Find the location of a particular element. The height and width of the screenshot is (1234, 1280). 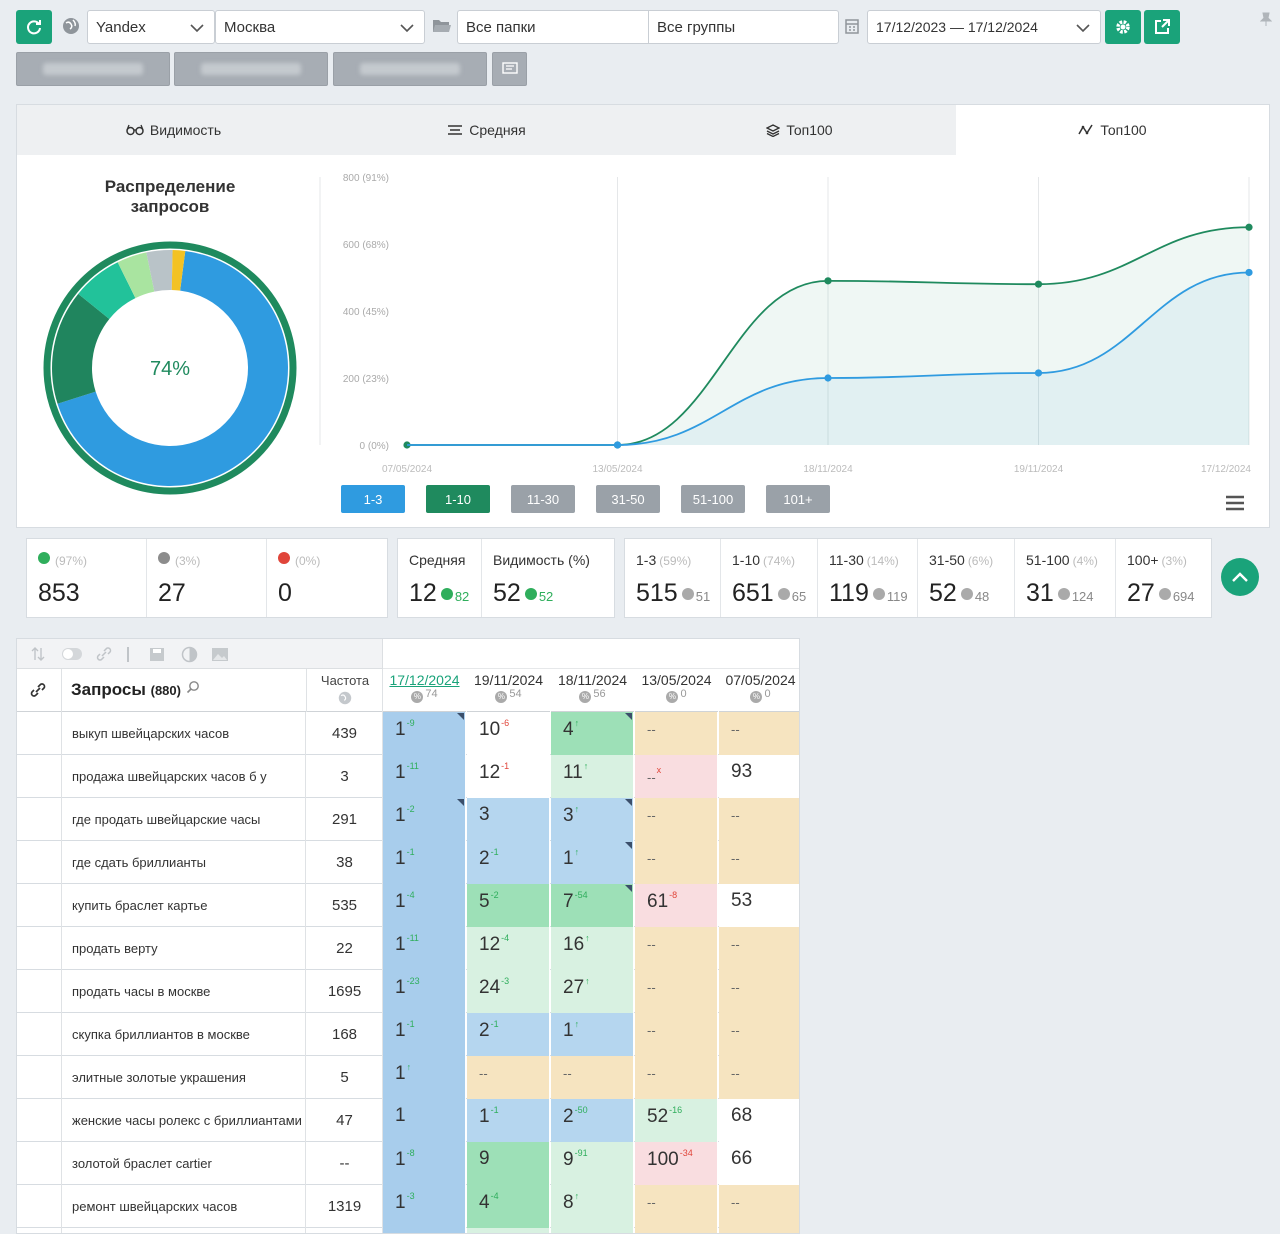

table-row: купить браслет картье 535 1-4 5-2 7-54 61-8 53 is located at coordinates (408, 905).